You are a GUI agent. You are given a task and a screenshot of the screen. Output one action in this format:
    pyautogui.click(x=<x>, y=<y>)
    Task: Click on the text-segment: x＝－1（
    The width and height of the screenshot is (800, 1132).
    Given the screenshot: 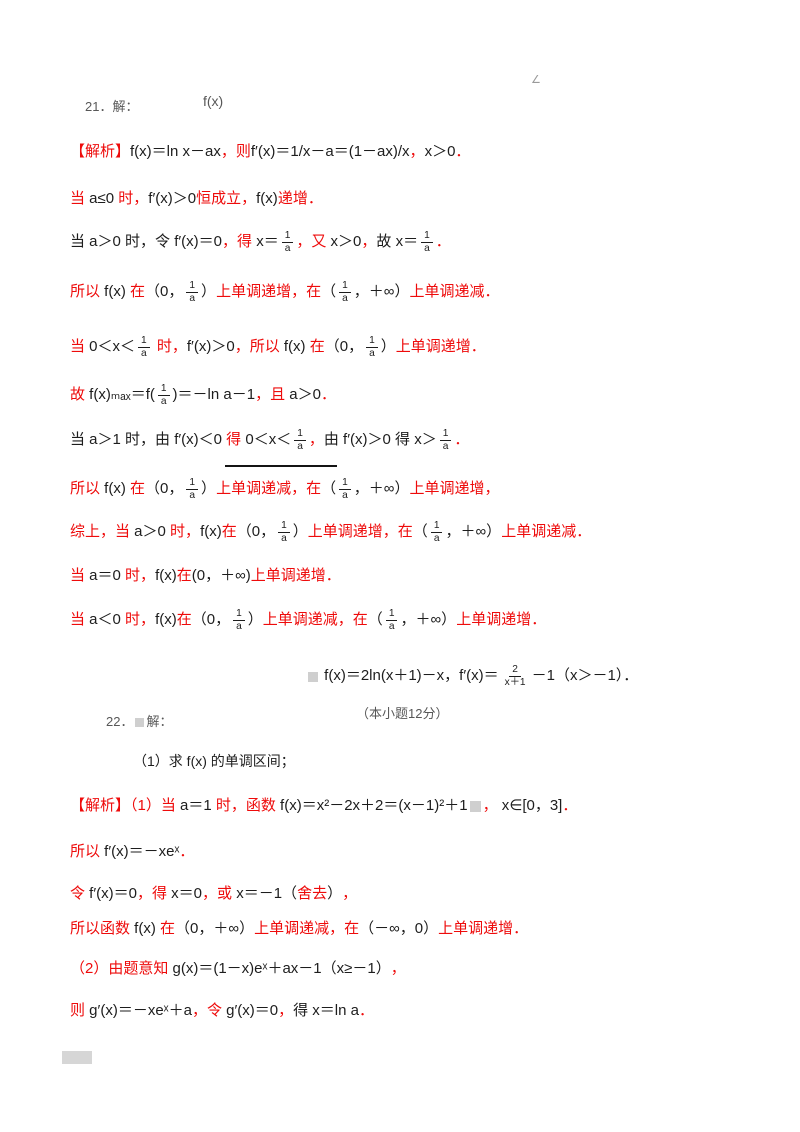 What is the action you would take?
    pyautogui.click(x=265, y=893)
    